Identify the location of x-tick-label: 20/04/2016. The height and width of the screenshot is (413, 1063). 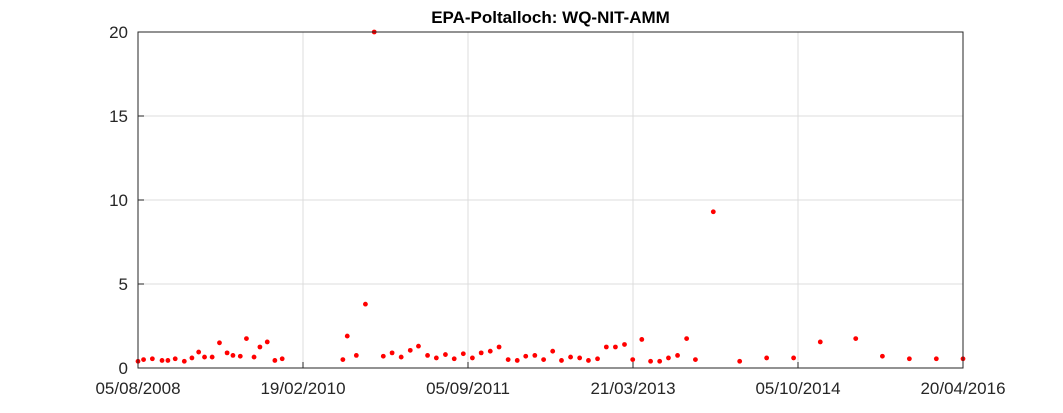
(962, 388).